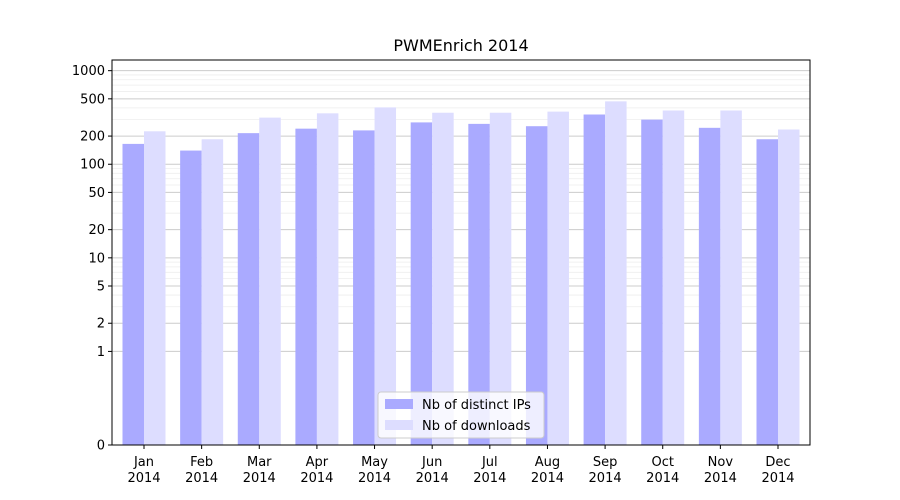  I want to click on legend-label: Nb of distinct IPs, so click(476, 405).